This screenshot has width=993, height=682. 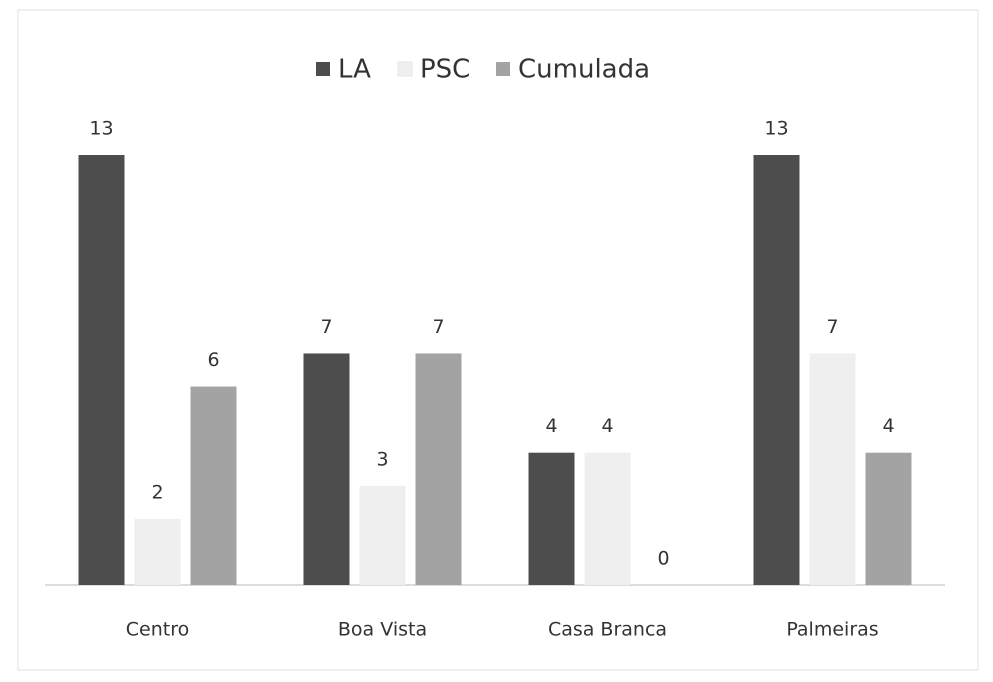 What do you see at coordinates (354, 70) in the screenshot?
I see `legend-label: LA` at bounding box center [354, 70].